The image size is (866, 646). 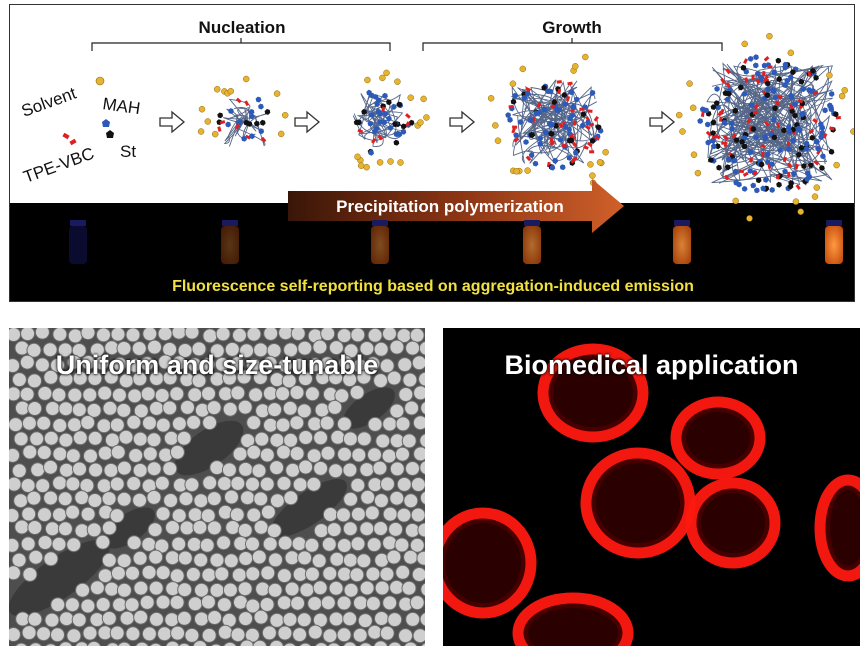 What do you see at coordinates (110, 134) in the screenshot?
I see `st-hexagon` at bounding box center [110, 134].